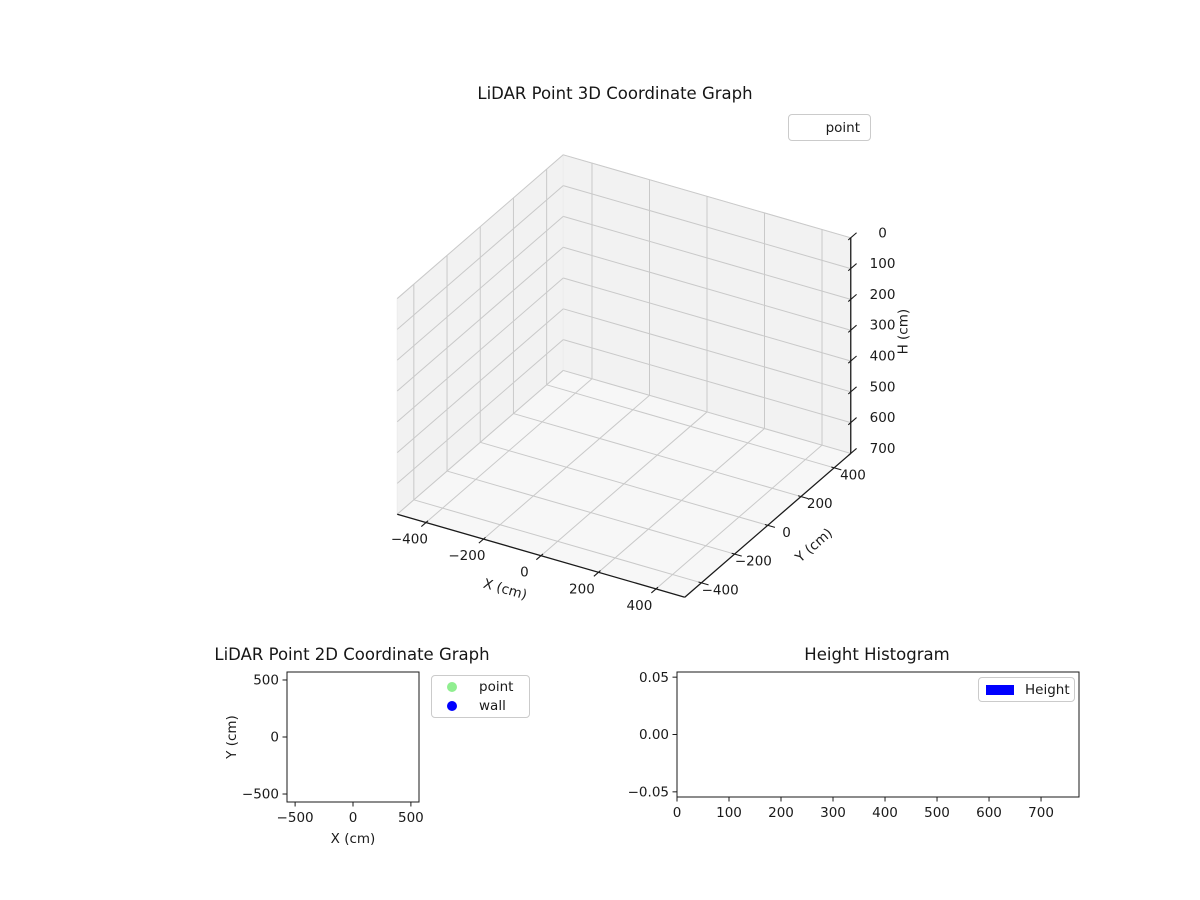 The image size is (1200, 900). What do you see at coordinates (352, 654) in the screenshot?
I see `plot2d-title: LiDAR Point 2D Coordinate Graph` at bounding box center [352, 654].